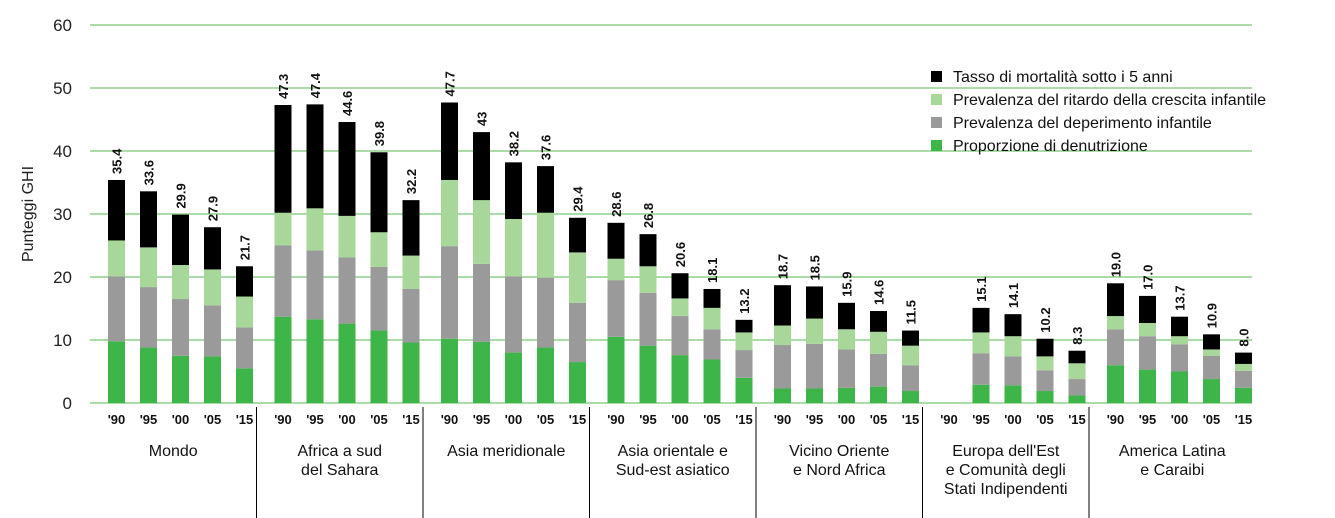 Image resolution: width=1335 pixels, height=518 pixels. Describe the element at coordinates (450, 83) in the screenshot. I see `bar-total-label: 47.7` at that location.